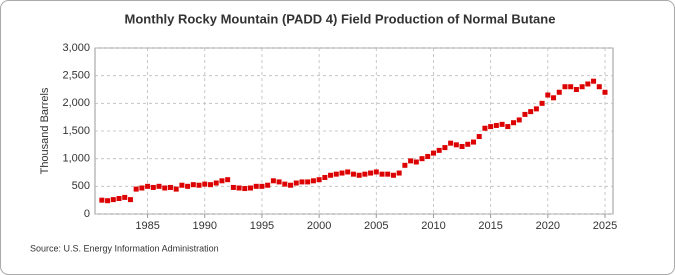  What do you see at coordinates (147, 226) in the screenshot?
I see `x-tick-label: 1985` at bounding box center [147, 226].